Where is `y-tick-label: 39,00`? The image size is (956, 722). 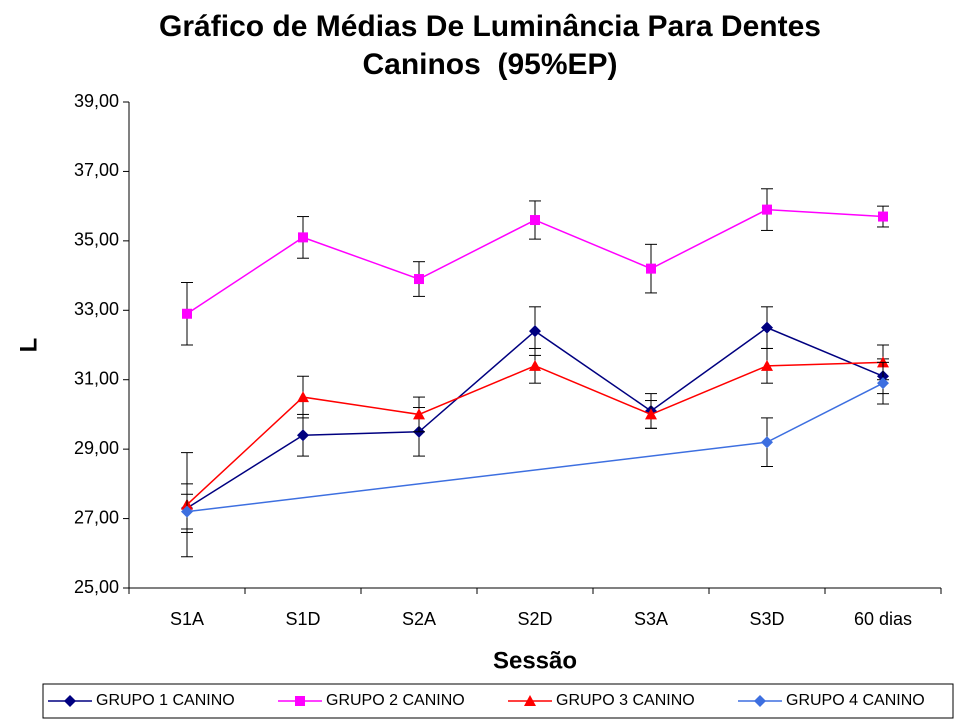 y-tick-label: 39,00 is located at coordinates (96, 101).